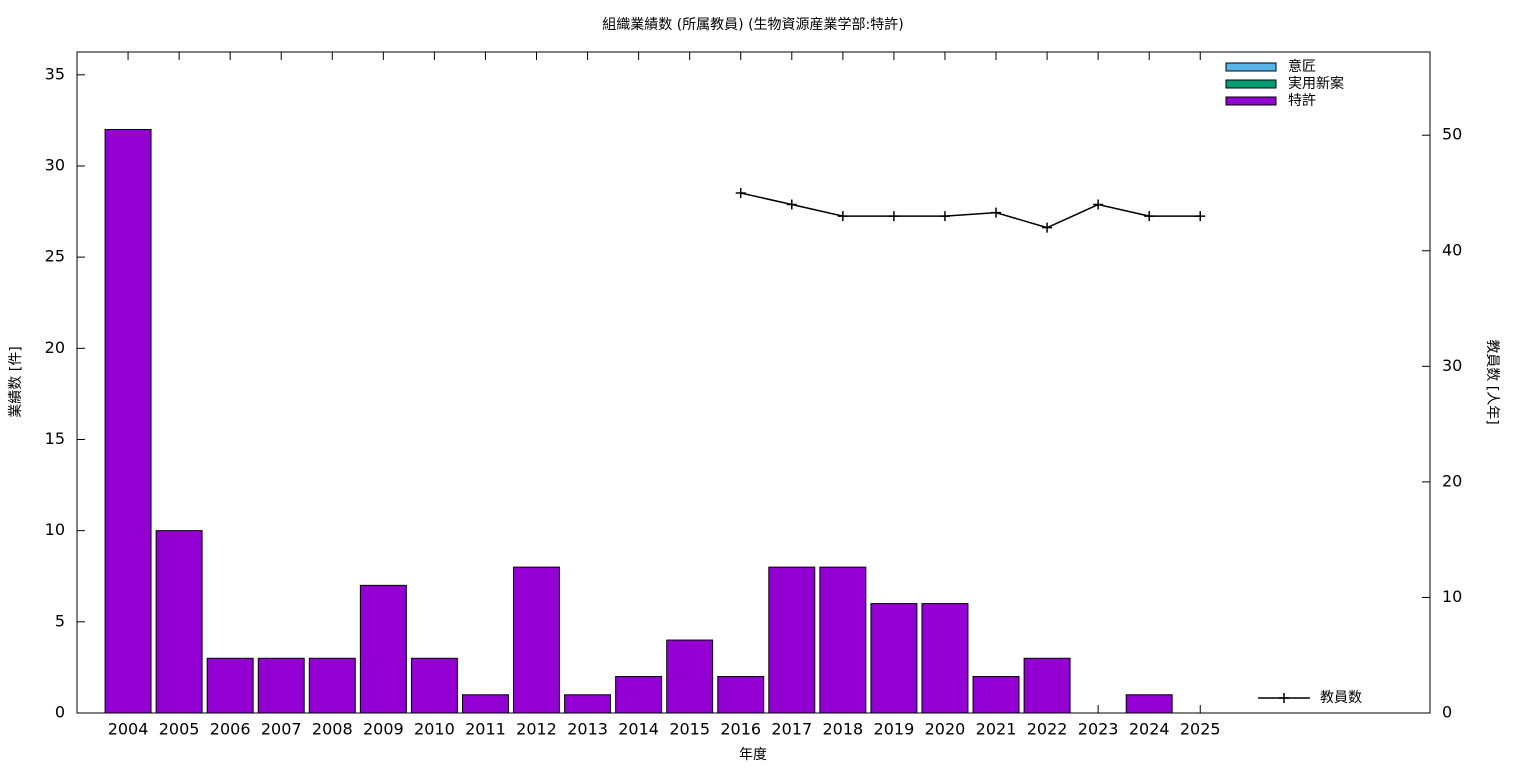  What do you see at coordinates (842, 729) in the screenshot?
I see `x-tick-label: 2018` at bounding box center [842, 729].